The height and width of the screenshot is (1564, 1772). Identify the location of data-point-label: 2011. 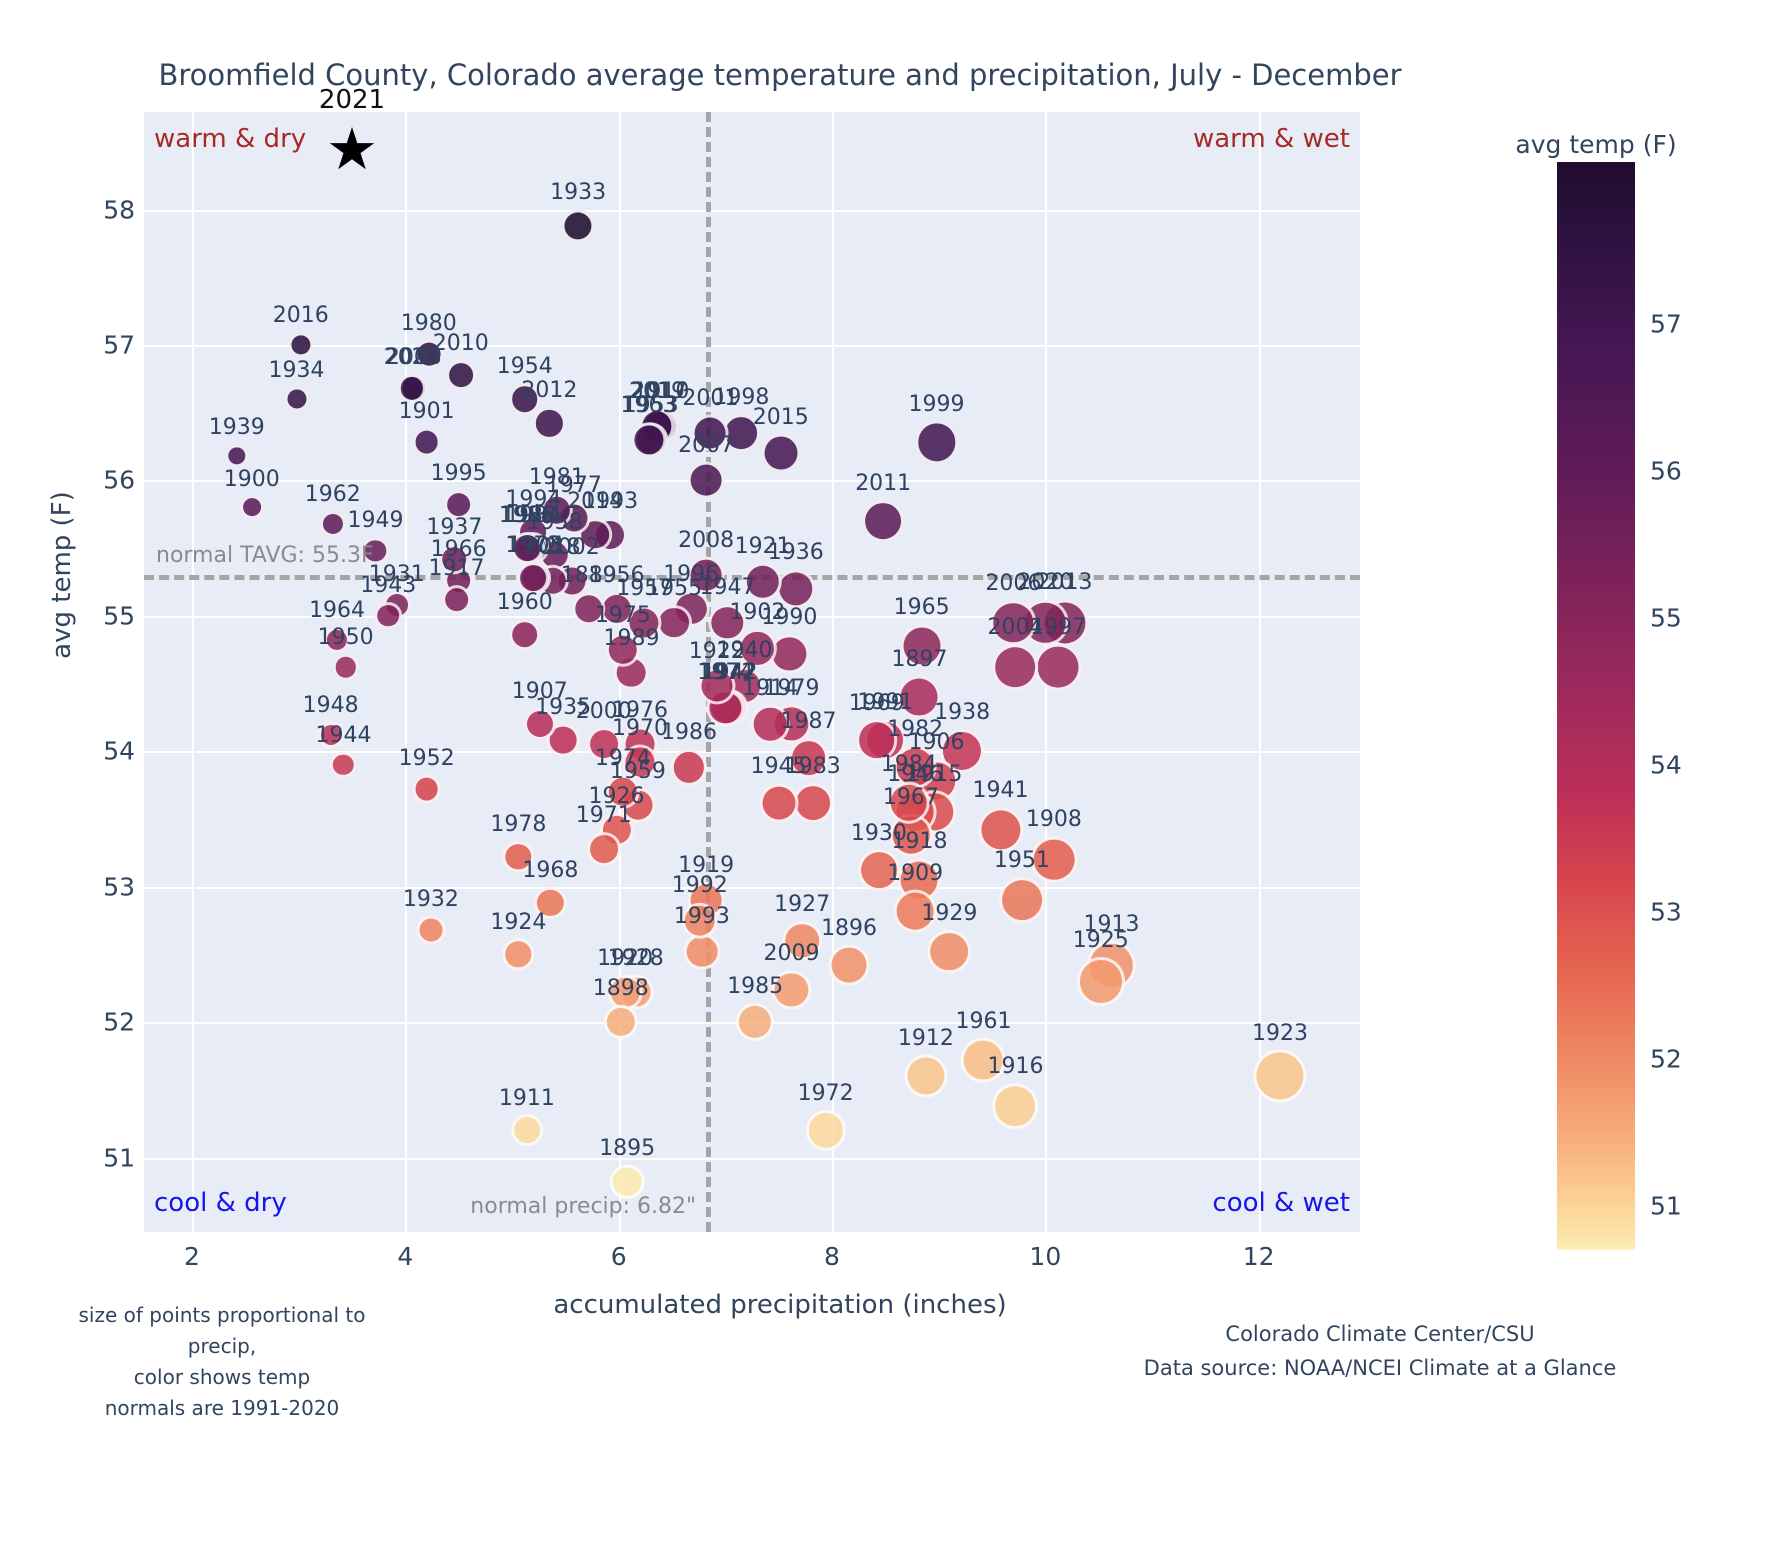
(883, 484).